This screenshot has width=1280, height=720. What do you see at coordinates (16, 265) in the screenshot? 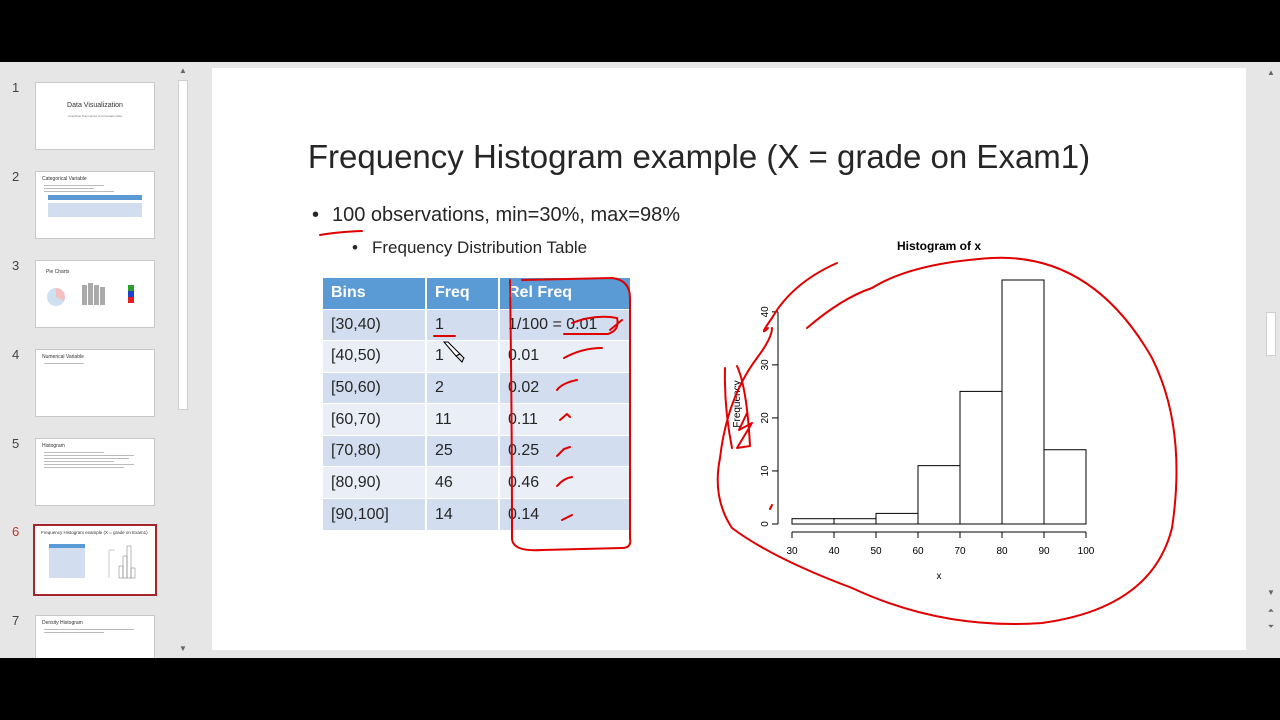
I see `thumbnail-number: 3` at bounding box center [16, 265].